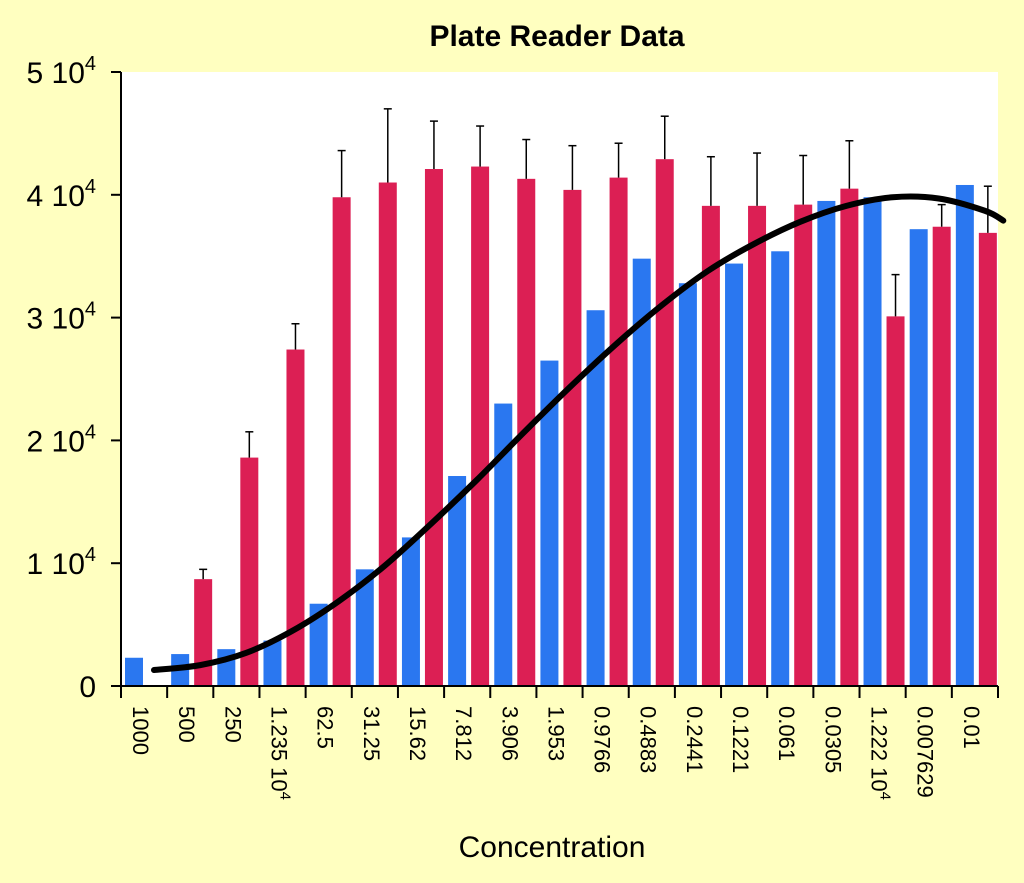 The image size is (1024, 883). I want to click on chart-title: Plate Reader Data, so click(556, 36).